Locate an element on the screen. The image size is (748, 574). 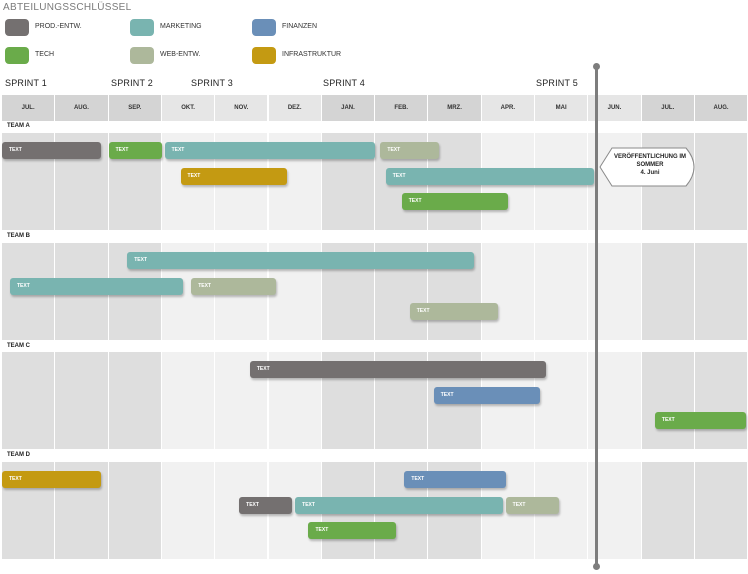
team-label: TEAM D is located at coordinates (18, 455).